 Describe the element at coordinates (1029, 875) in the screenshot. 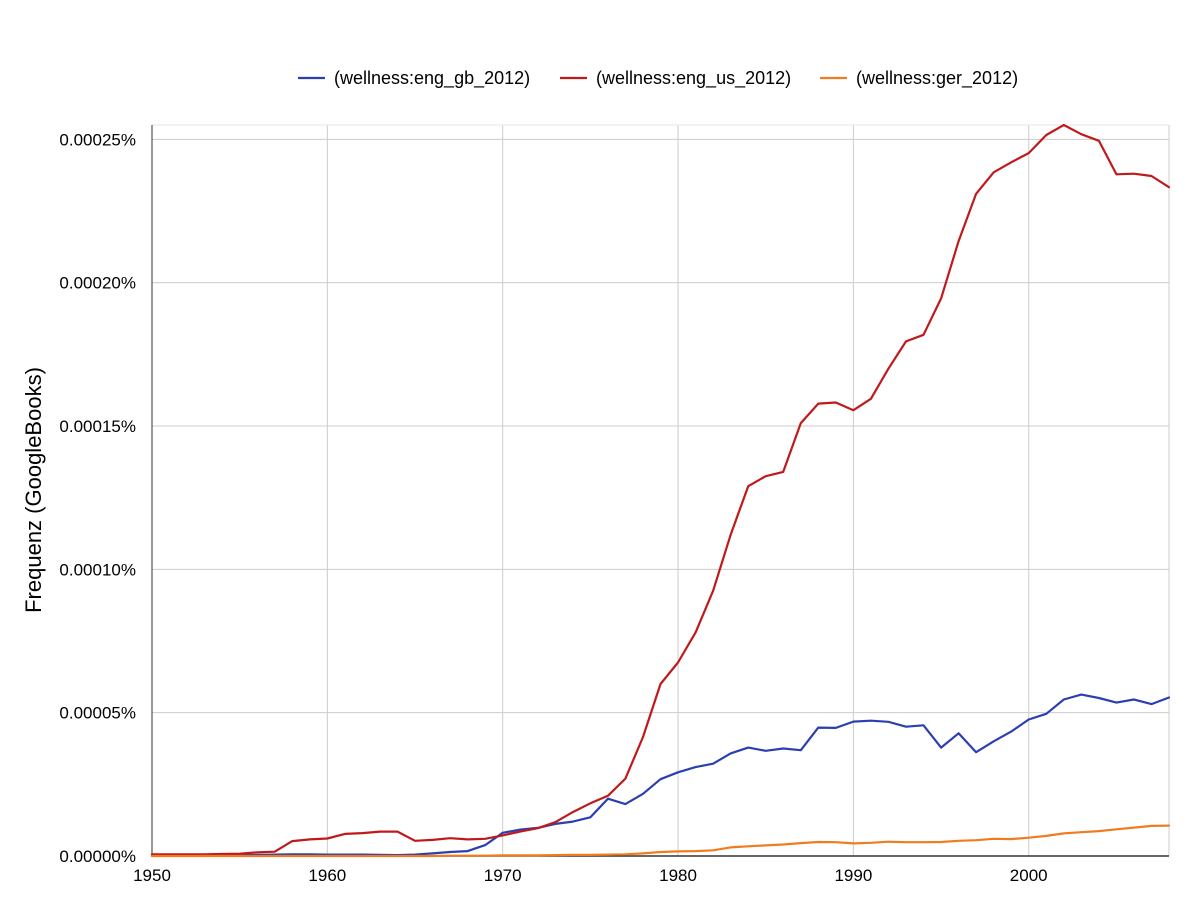

I see `x-tick-label: 2000` at that location.